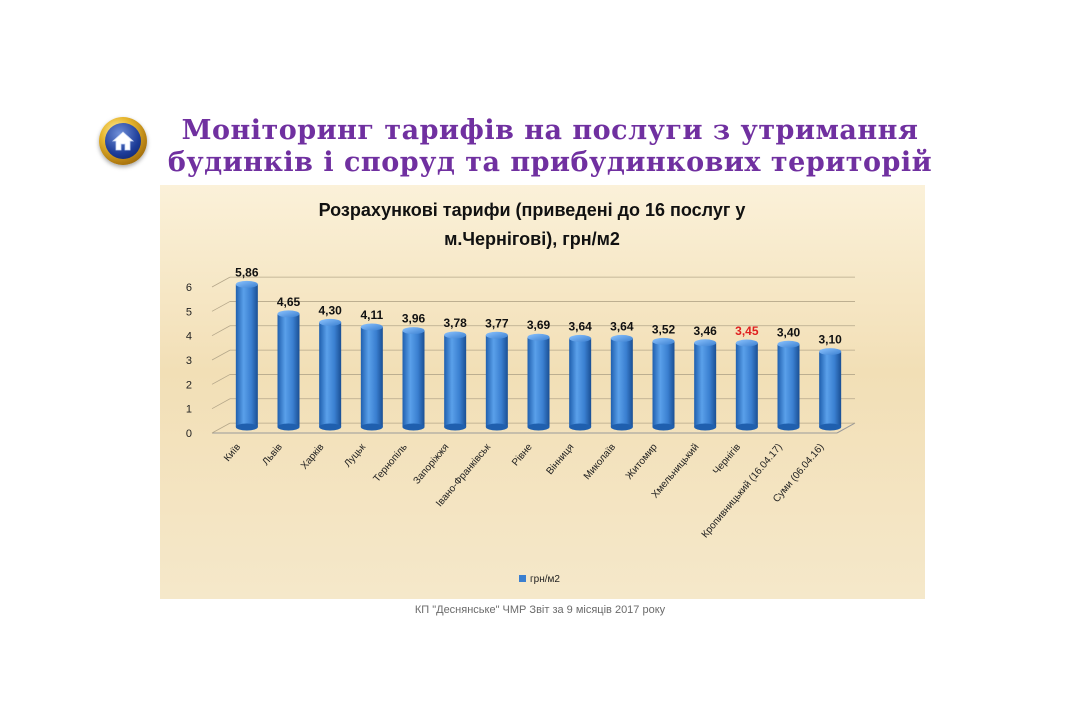 This screenshot has height=720, width=1080. What do you see at coordinates (455, 323) in the screenshot?
I see `bar-value-label: 3,78` at bounding box center [455, 323].